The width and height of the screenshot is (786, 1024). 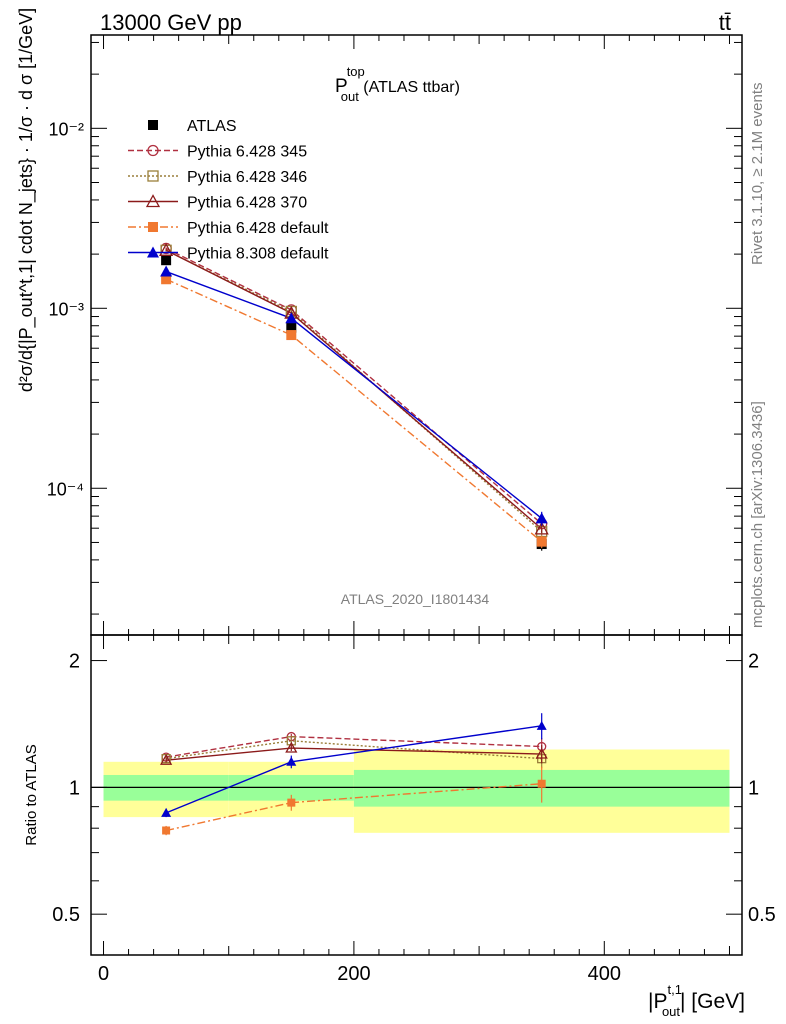 What do you see at coordinates (712, 1001) in the screenshot?
I see `x-axis-label-suffix: | [GeV]` at bounding box center [712, 1001].